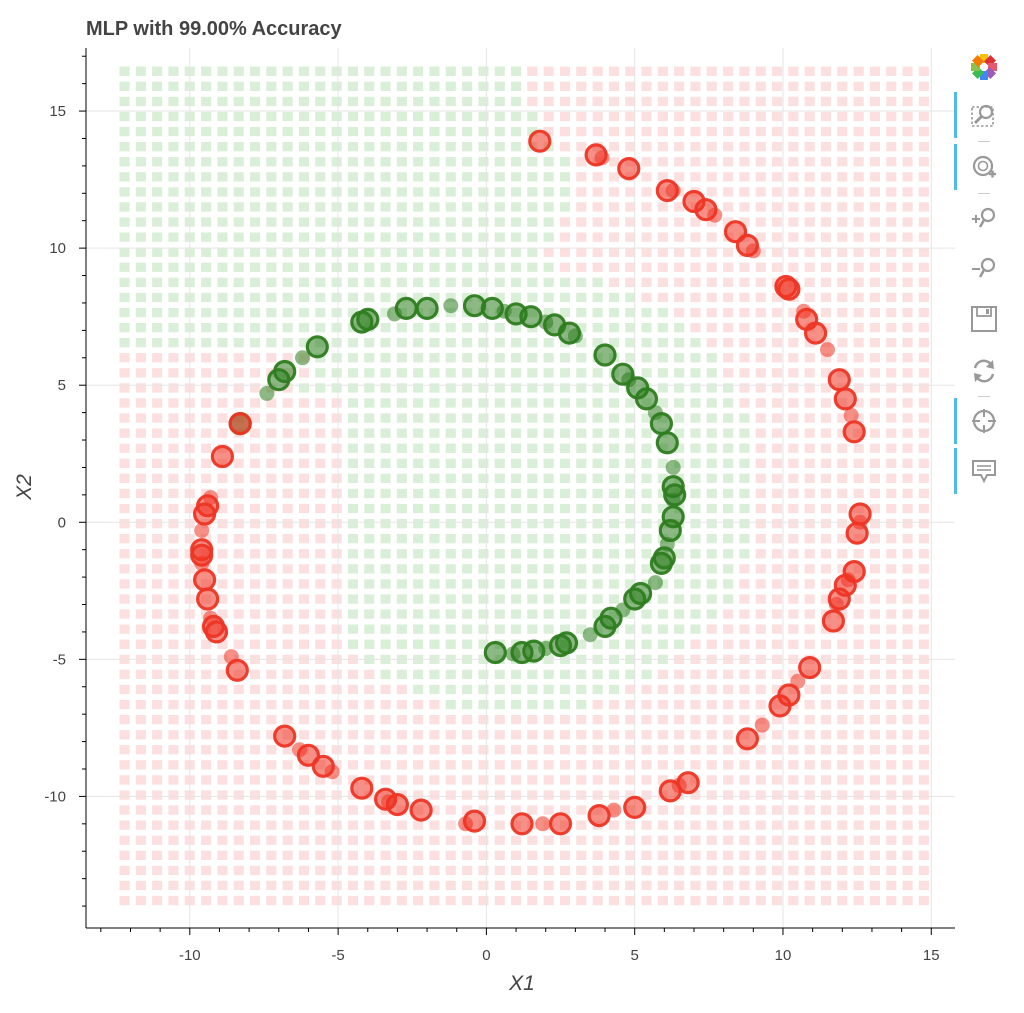 The width and height of the screenshot is (1024, 1013). I want to click on zoom-in-tool, so click(984, 219).